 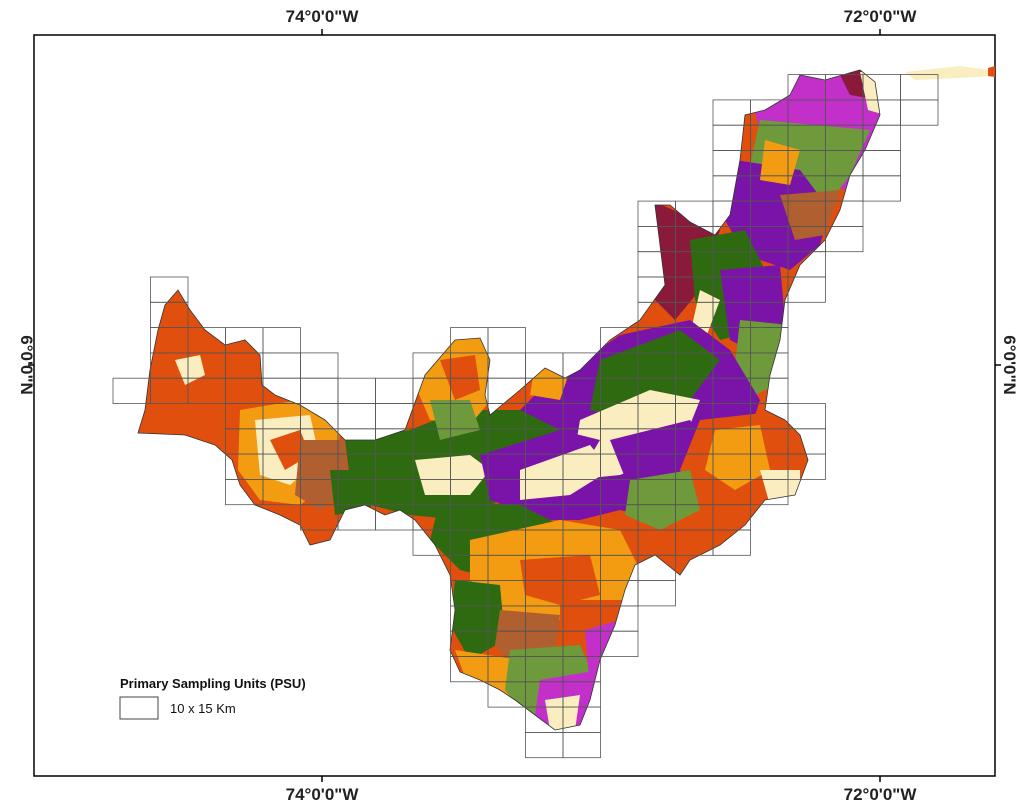 What do you see at coordinates (991, 71) in the screenshot?
I see `land-fragment-edge` at bounding box center [991, 71].